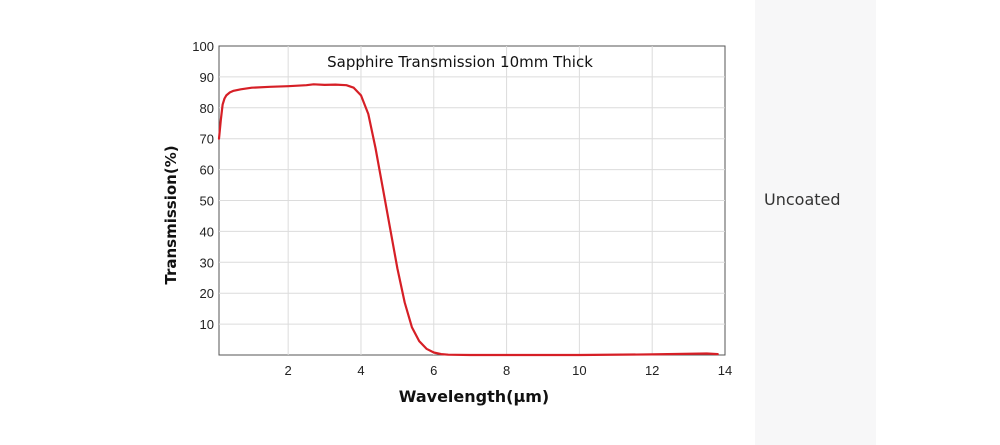 Image resolution: width=1000 pixels, height=445 pixels. Describe the element at coordinates (207, 231) in the screenshot. I see `y-tick-label: 40` at that location.